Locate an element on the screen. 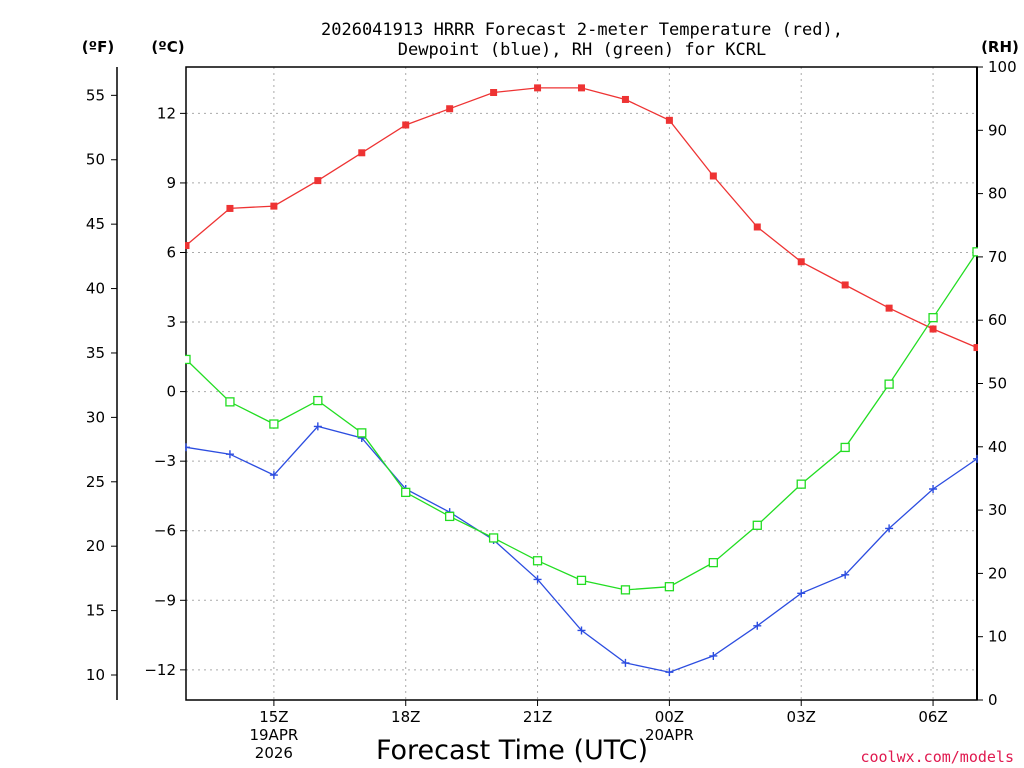 The height and width of the screenshot is (768, 1024). x-tick-label: 21Z is located at coordinates (537, 717).